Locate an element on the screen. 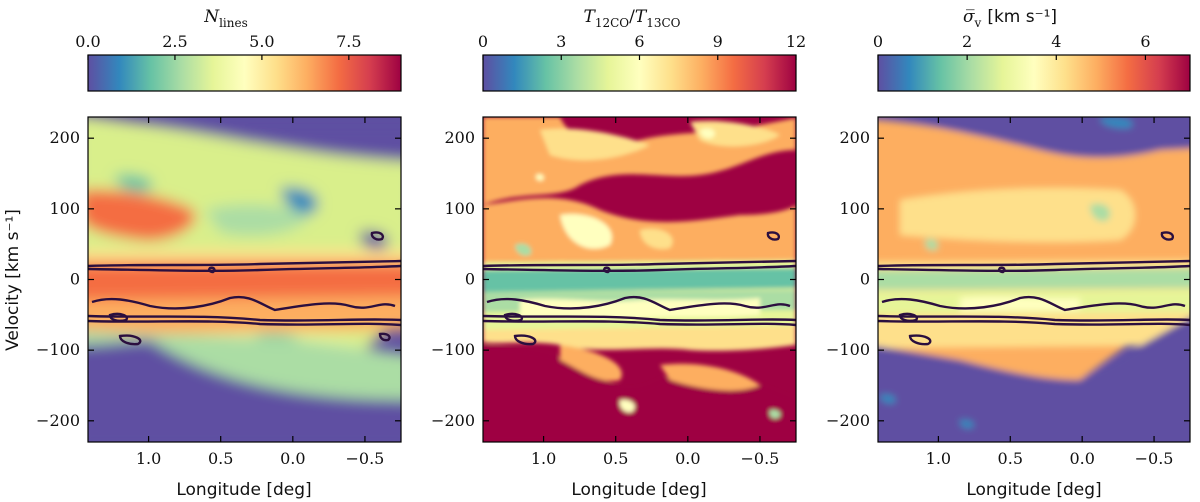 This screenshot has height=502, width=1200. y-axis-label: Velocity [km s⁻¹] is located at coordinates (13, 280).